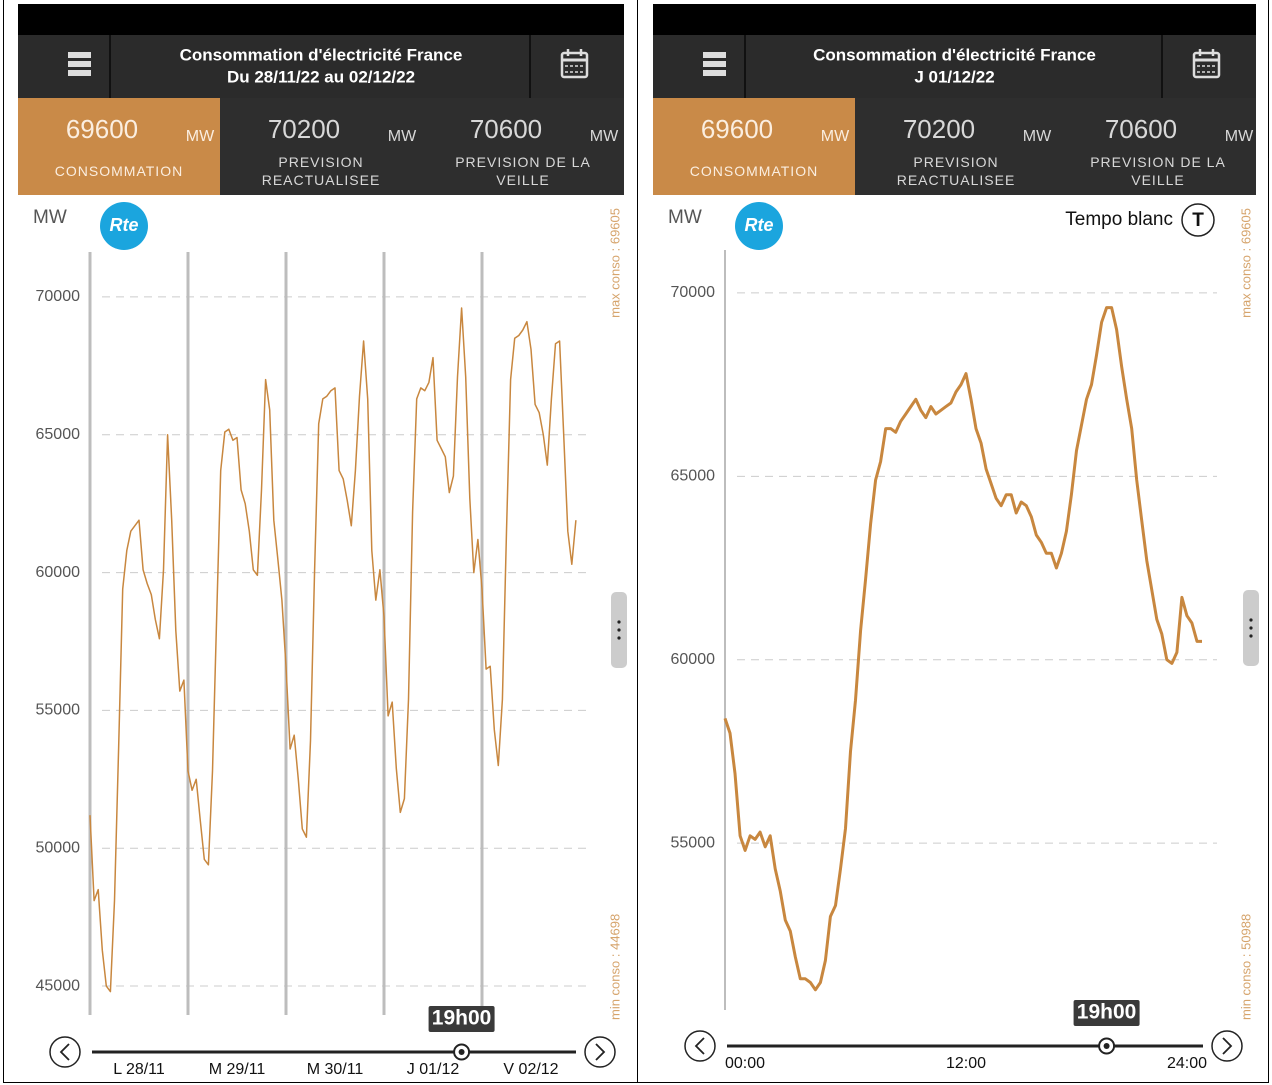 Image resolution: width=1272 pixels, height=1085 pixels. Describe the element at coordinates (1187, 1063) in the screenshot. I see `x-tick-label: 24:00` at that location.